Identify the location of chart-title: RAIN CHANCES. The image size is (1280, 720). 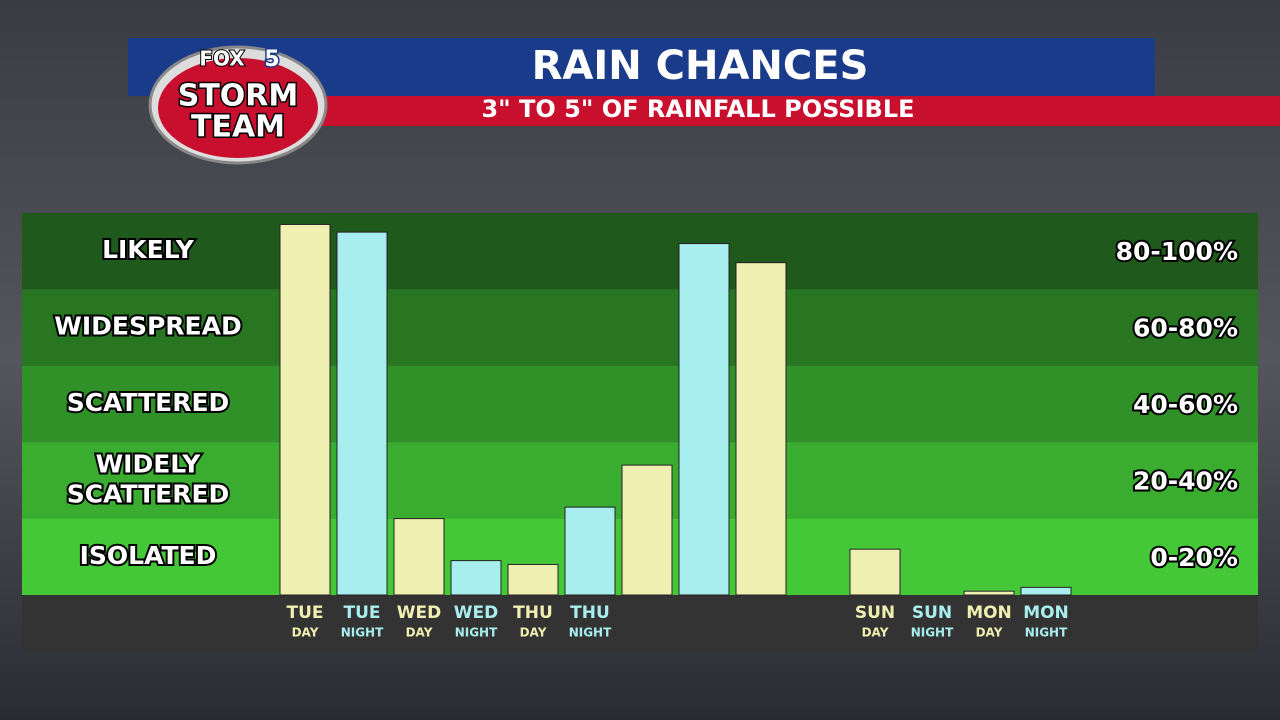
(700, 66).